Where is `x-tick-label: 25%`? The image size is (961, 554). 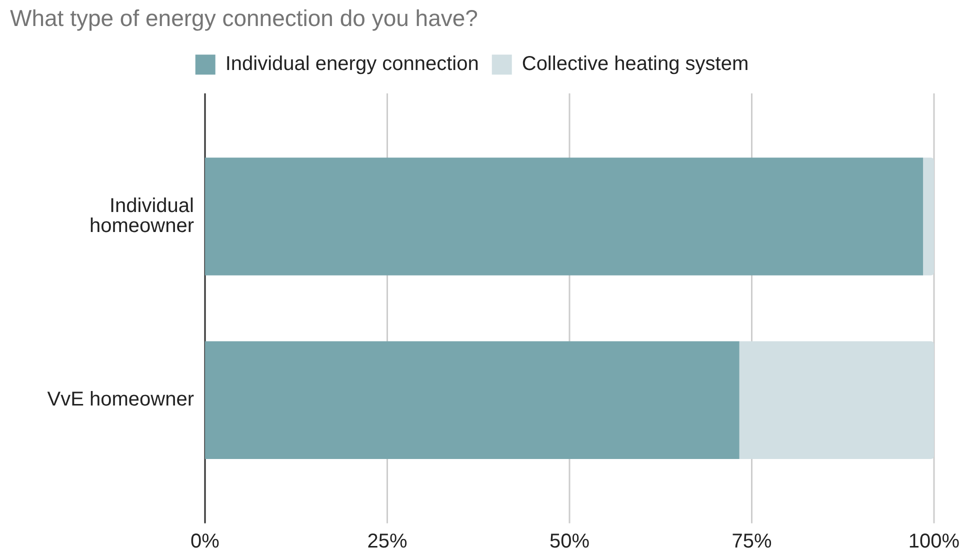
x-tick-label: 25% is located at coordinates (387, 541).